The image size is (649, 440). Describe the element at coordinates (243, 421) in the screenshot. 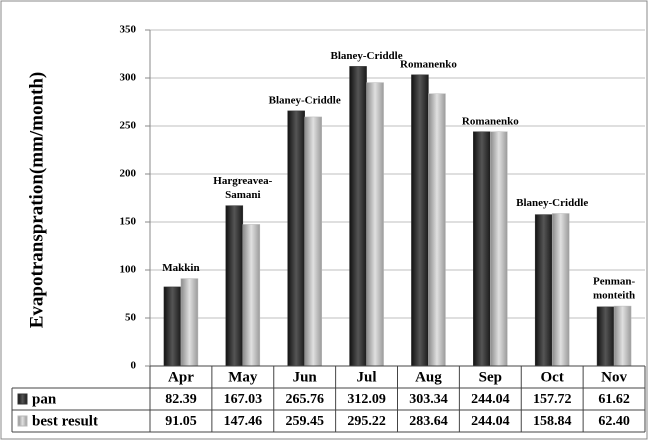

I see `table-value: 147.46` at that location.